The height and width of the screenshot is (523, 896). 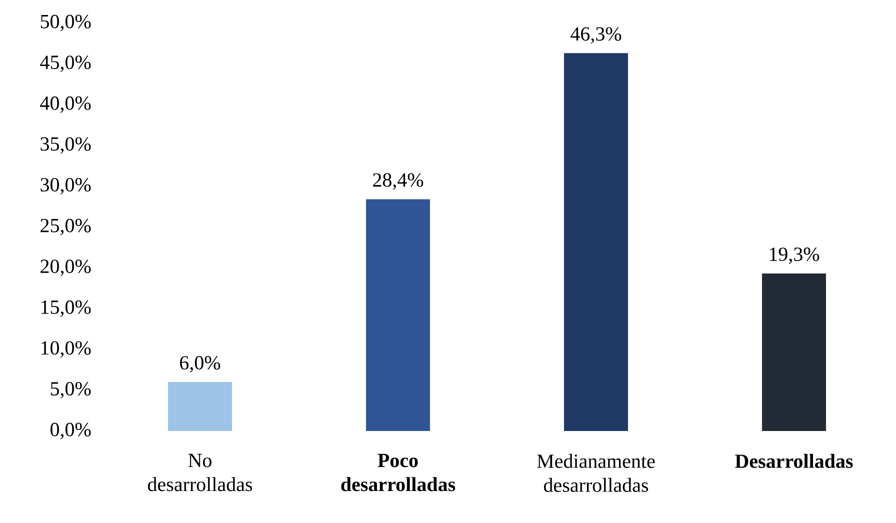 I want to click on x-tick-label: Desarrolladas, so click(x=794, y=461).